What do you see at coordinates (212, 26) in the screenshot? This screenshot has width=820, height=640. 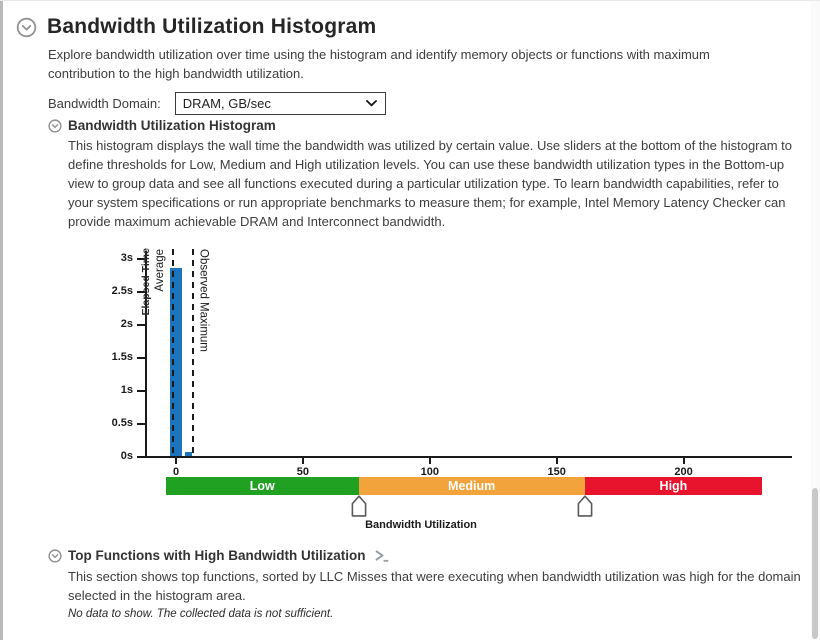 I see `page-title: Bandwidth Utilization Histogram` at bounding box center [212, 26].